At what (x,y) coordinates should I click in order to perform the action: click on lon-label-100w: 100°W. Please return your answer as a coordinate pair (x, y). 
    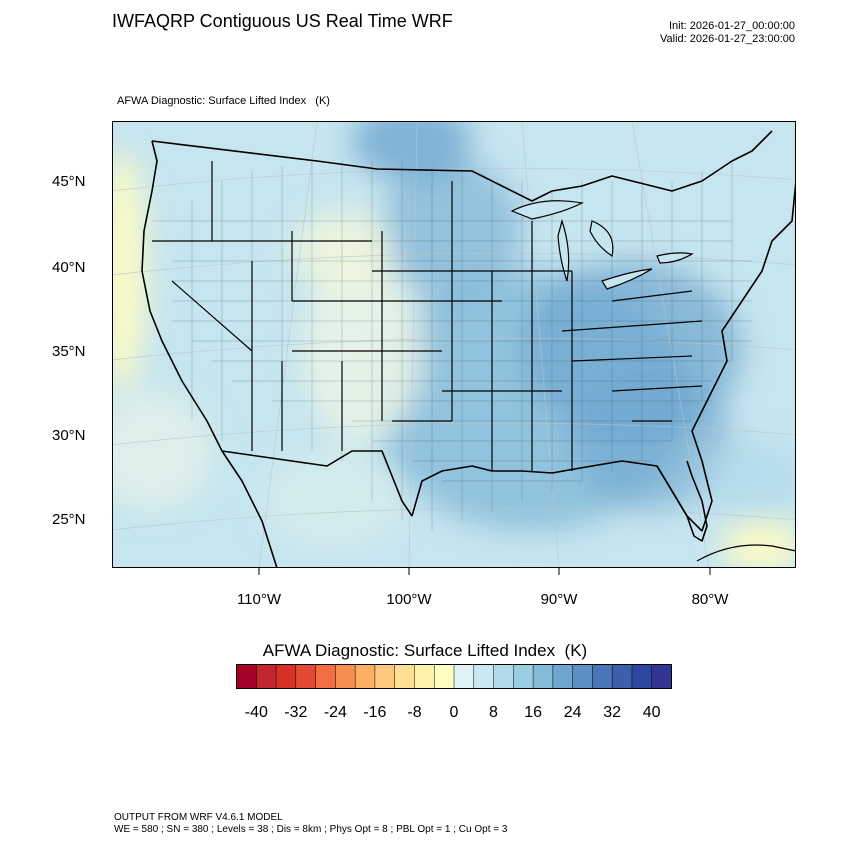
    Looking at the image, I should click on (409, 599).